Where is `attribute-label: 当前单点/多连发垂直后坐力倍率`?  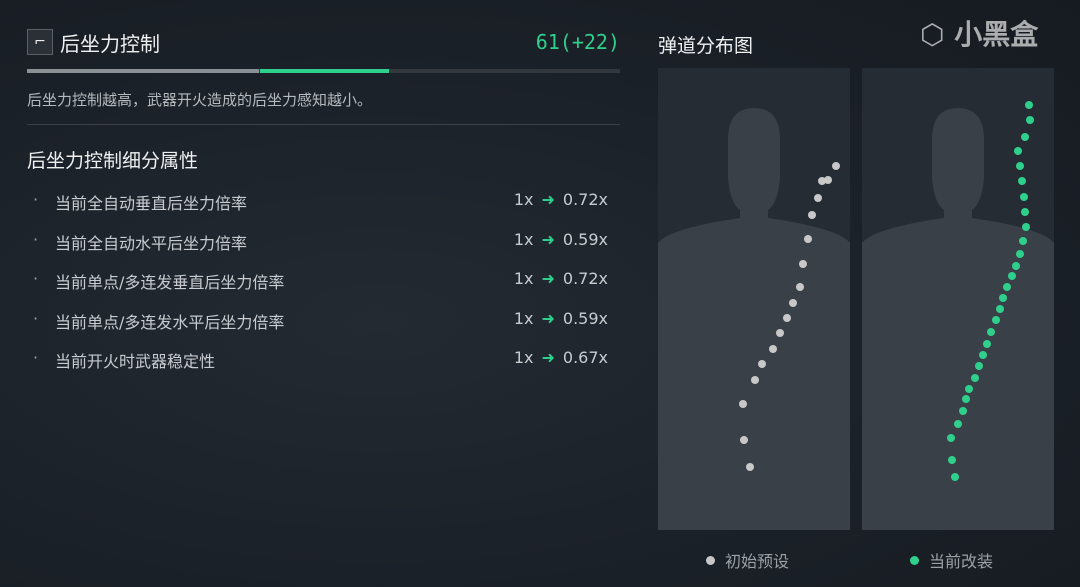
attribute-label: 当前单点/多连发垂直后坐力倍率 is located at coordinates (170, 282).